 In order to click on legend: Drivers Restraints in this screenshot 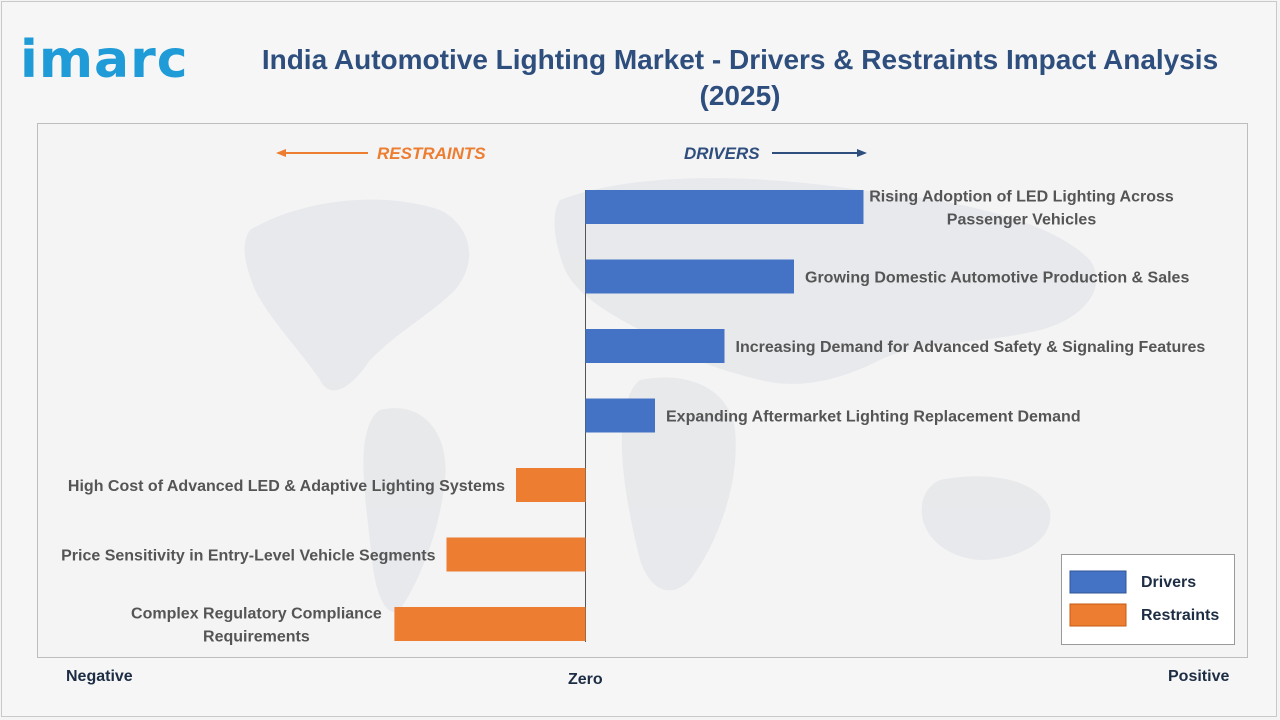, I will do `click(1148, 599)`.